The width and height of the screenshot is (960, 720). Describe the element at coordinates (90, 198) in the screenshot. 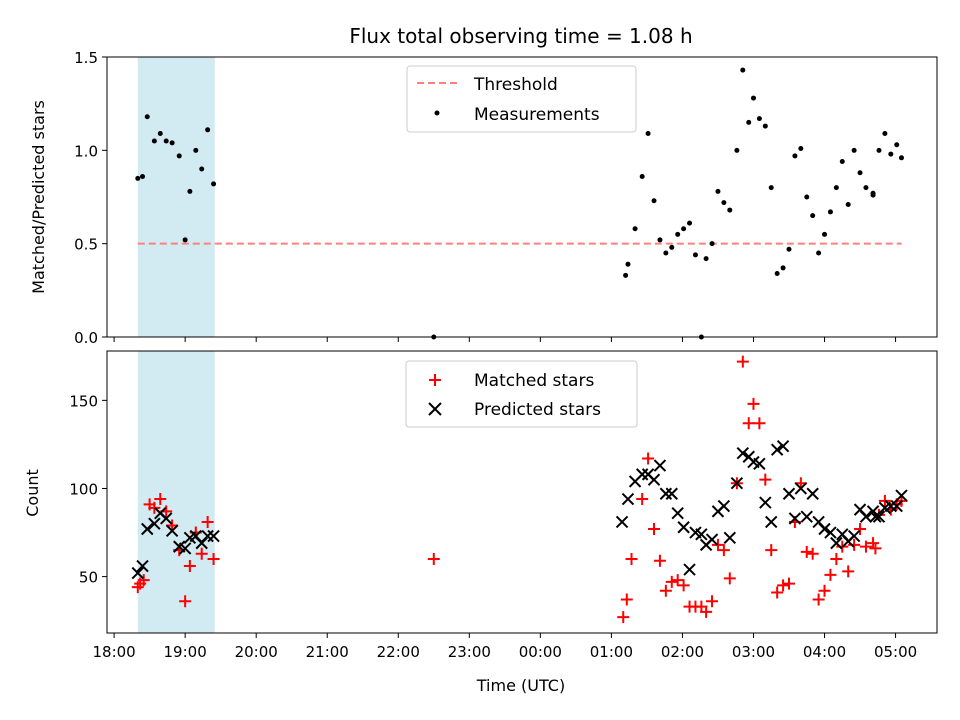

I see `top-y-ticks: 0.0 0.5 1.0 1.5` at that location.